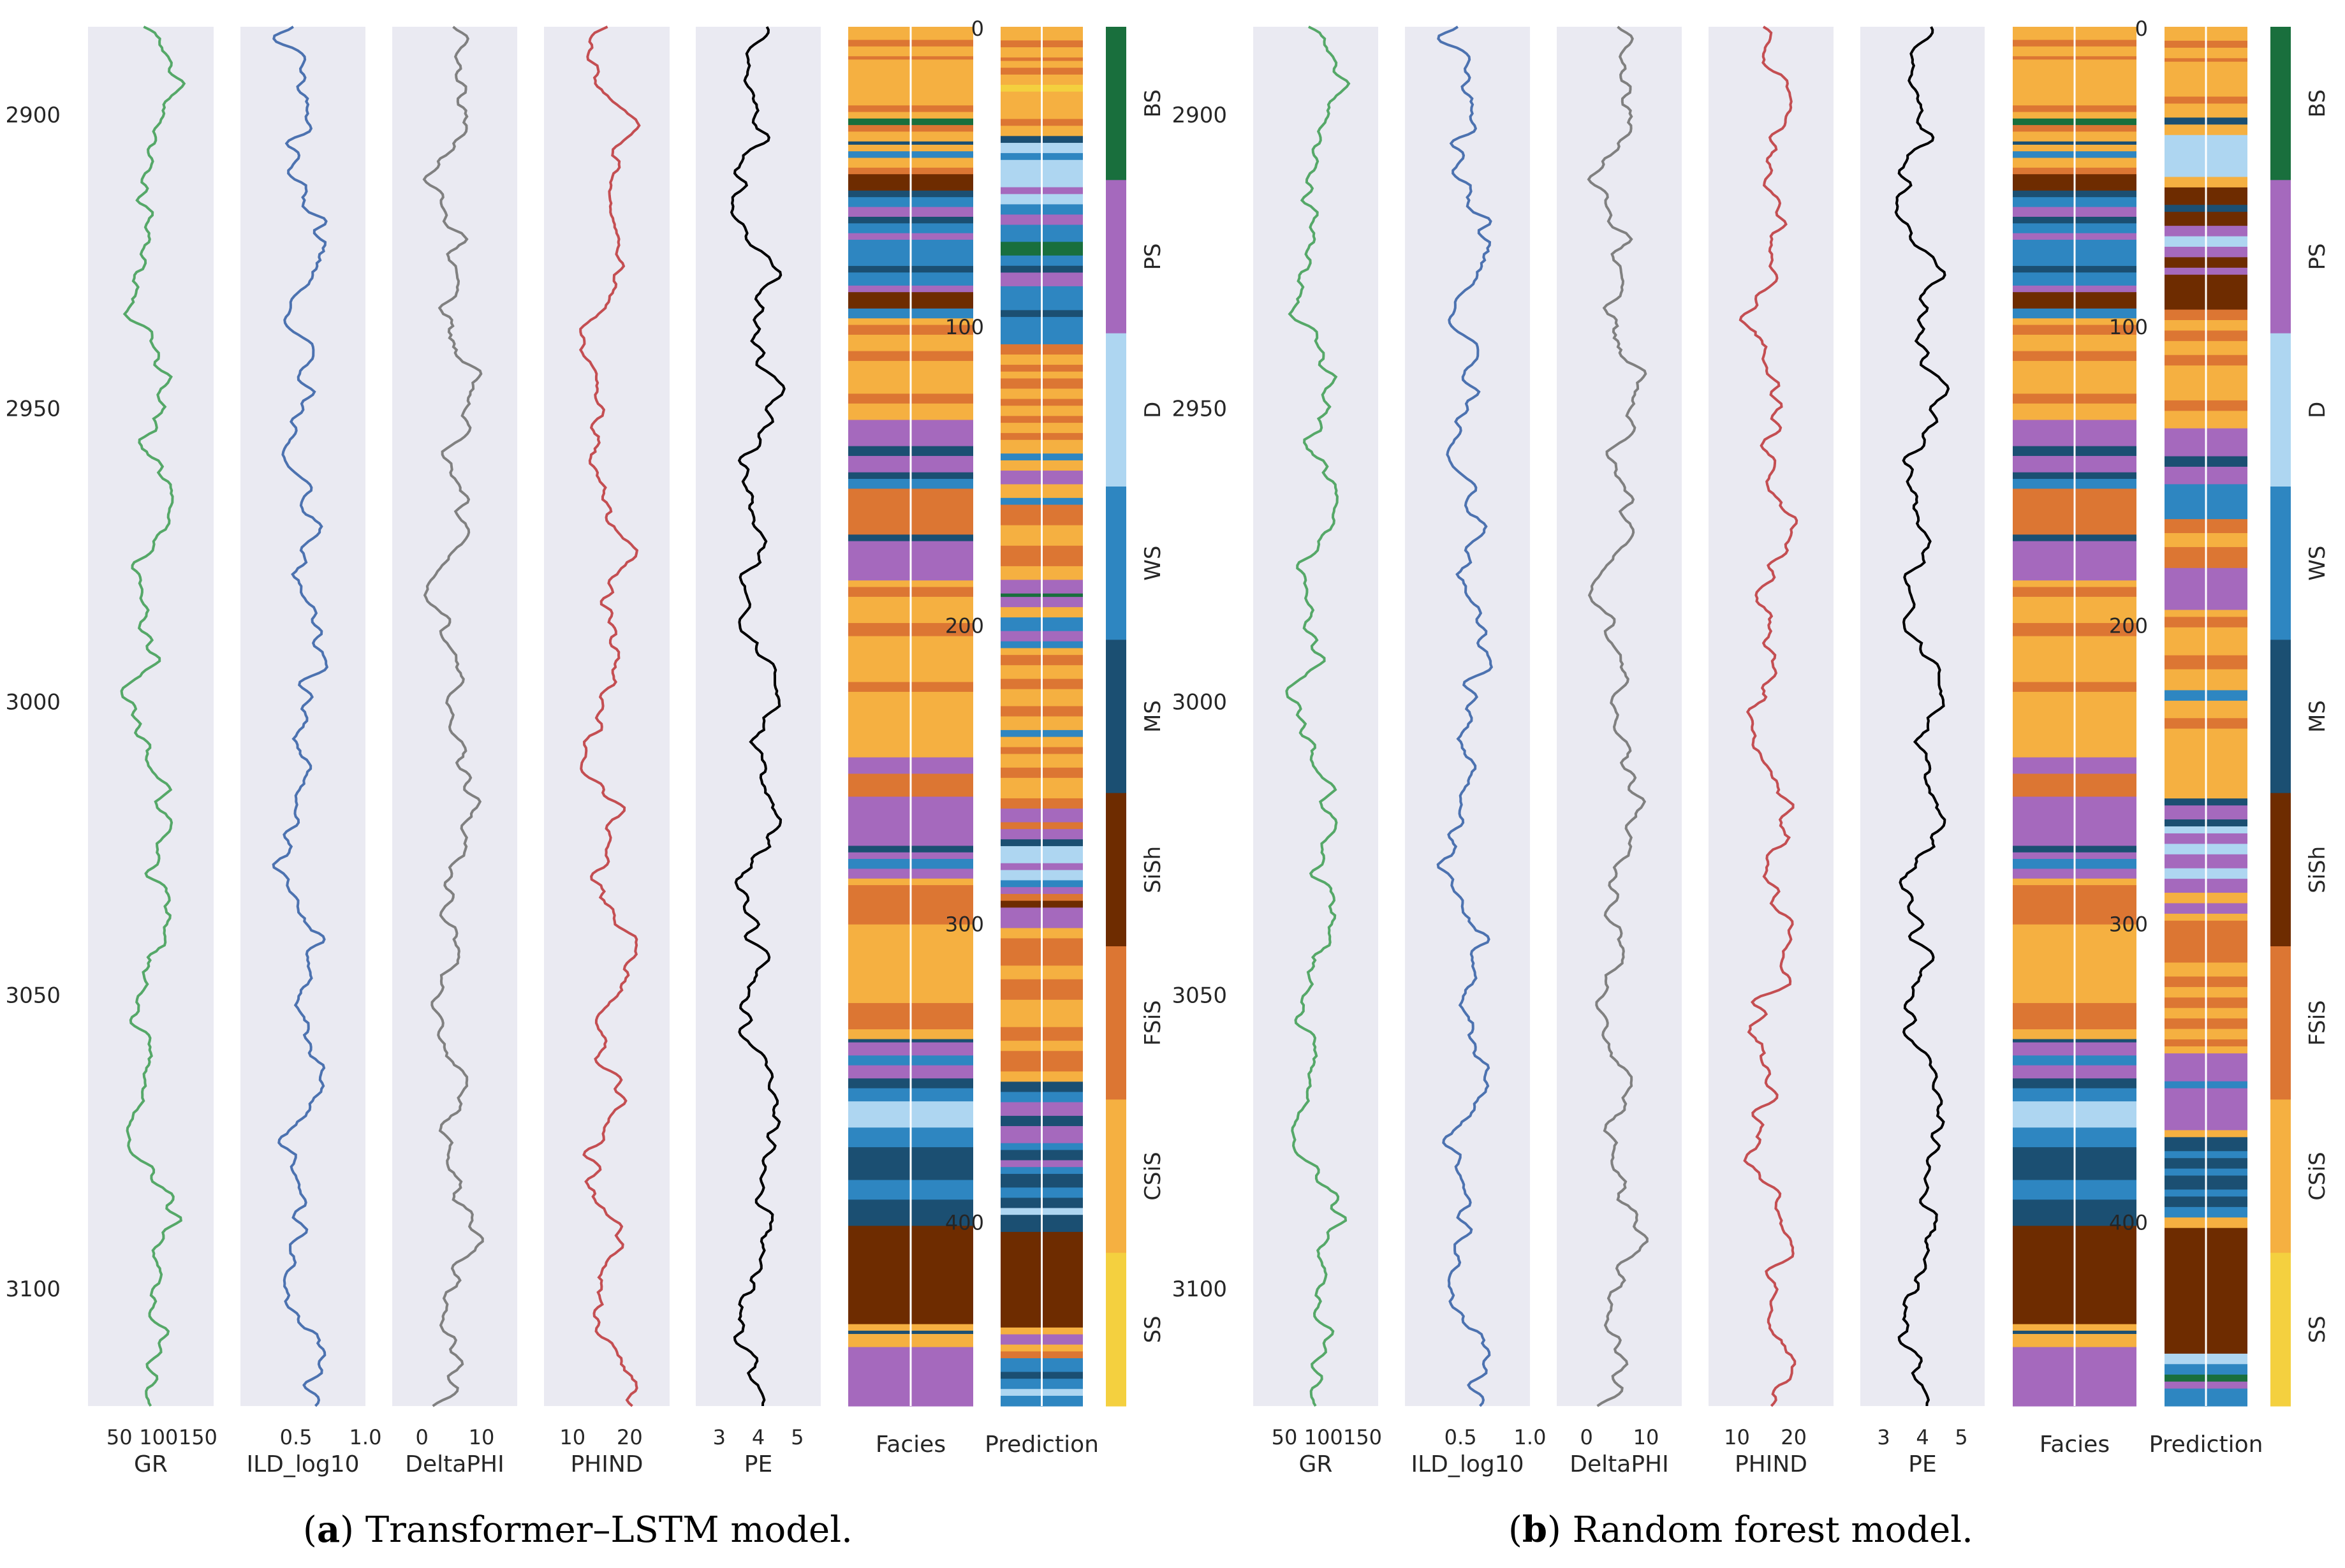 The image size is (2345, 1568). What do you see at coordinates (1153, 1023) in the screenshot?
I see `colorbar-label: FSiS` at bounding box center [1153, 1023].